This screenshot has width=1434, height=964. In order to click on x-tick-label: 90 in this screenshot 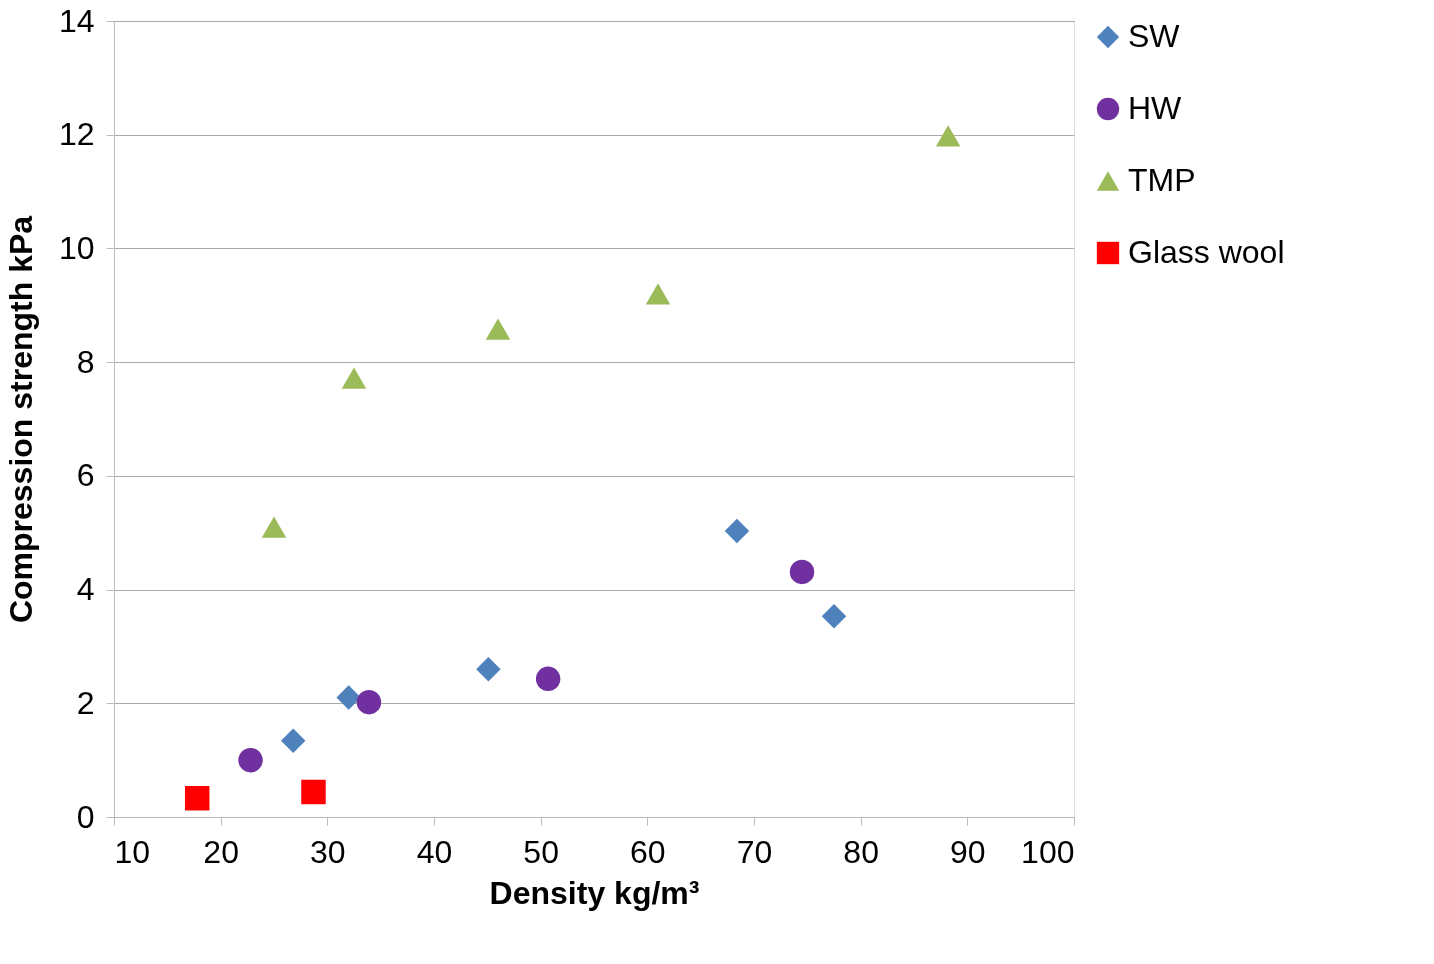, I will do `click(968, 851)`.